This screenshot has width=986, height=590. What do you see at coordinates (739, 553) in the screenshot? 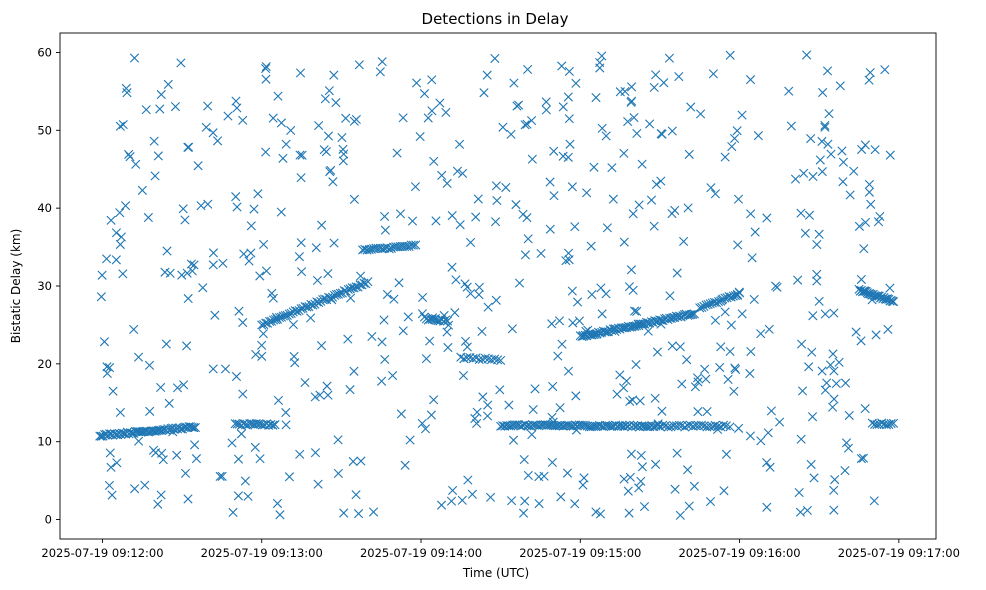
I see `x-tick-label: 2025-07-19 09:16:00` at bounding box center [739, 553].